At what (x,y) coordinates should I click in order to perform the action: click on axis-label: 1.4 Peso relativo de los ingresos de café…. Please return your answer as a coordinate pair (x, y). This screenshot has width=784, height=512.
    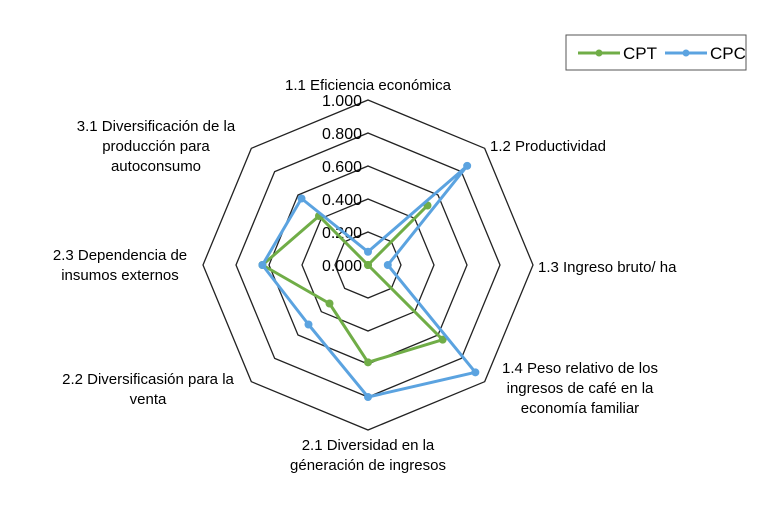
    Looking at the image, I should click on (580, 388).